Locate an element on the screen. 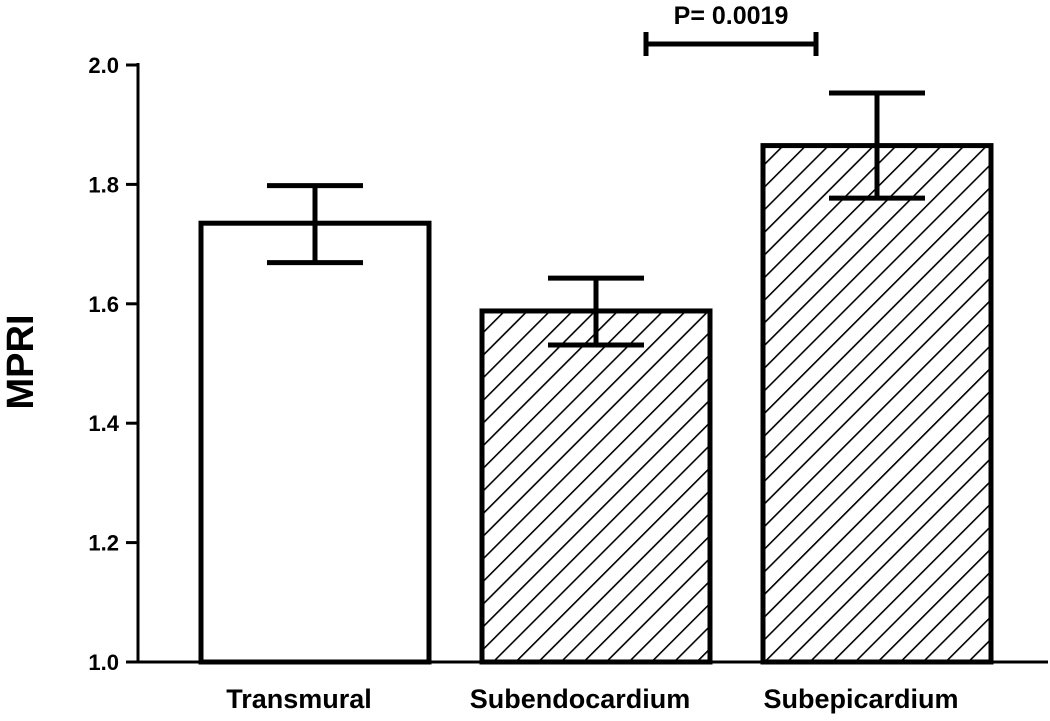 This screenshot has height=721, width=1050. y-tick-label: 1.0 is located at coordinates (103, 662).